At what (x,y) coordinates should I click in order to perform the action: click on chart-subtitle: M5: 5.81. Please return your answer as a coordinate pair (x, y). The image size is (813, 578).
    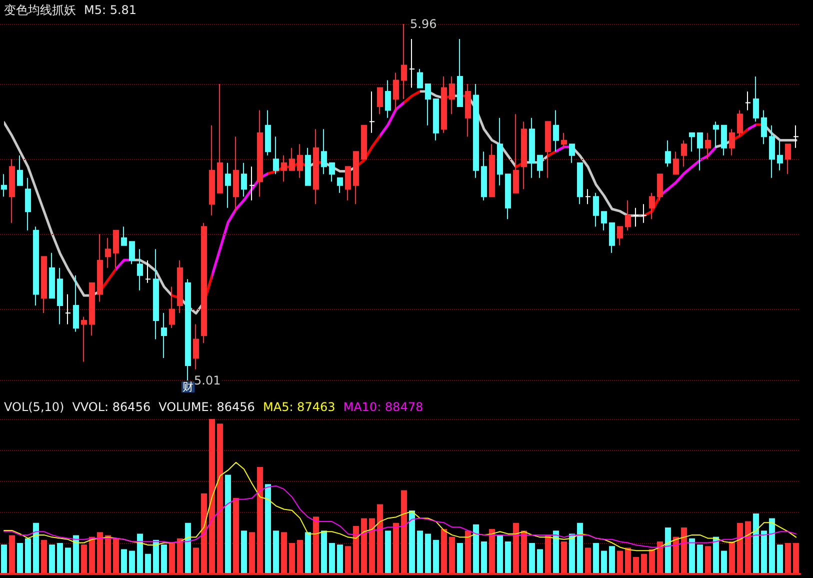
    Looking at the image, I should click on (110, 10).